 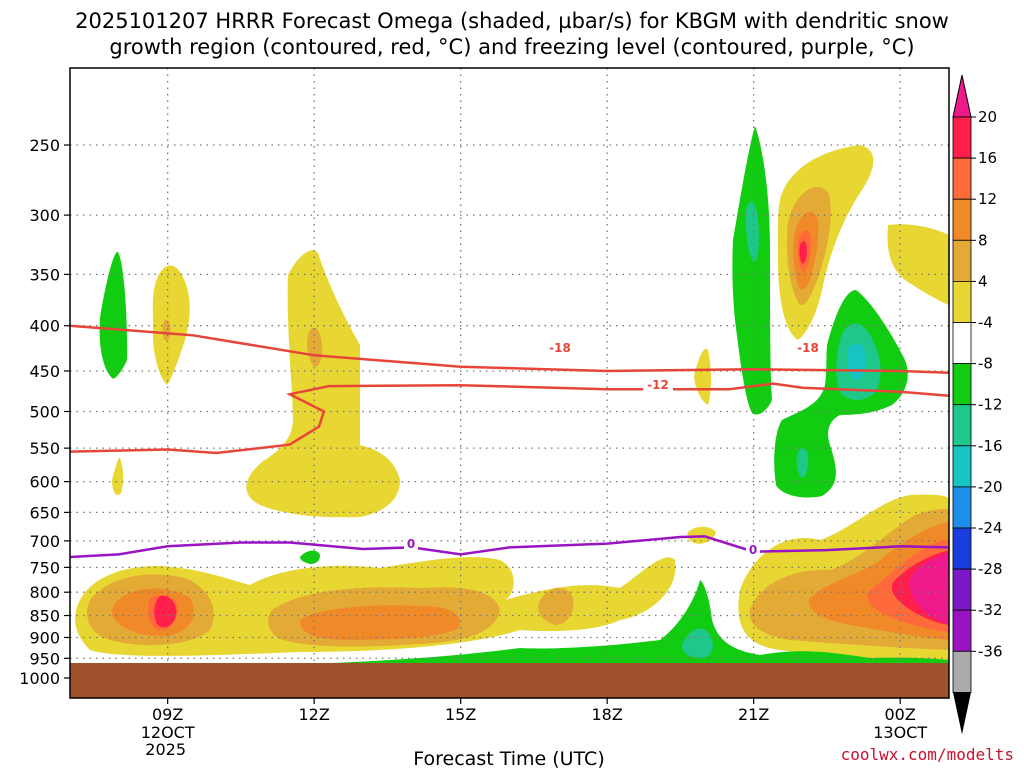 What do you see at coordinates (118, 476) in the screenshot?
I see `omega-08z-mid-pos` at bounding box center [118, 476].